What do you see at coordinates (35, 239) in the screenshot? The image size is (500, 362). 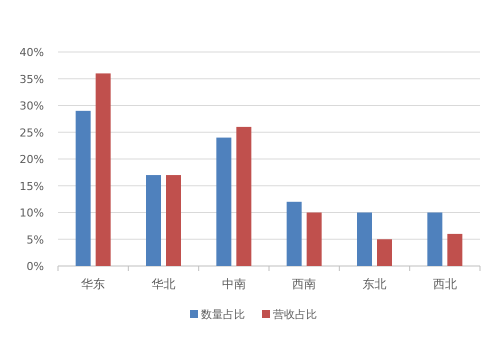 I see `y-tick-label: 5%` at bounding box center [35, 239].